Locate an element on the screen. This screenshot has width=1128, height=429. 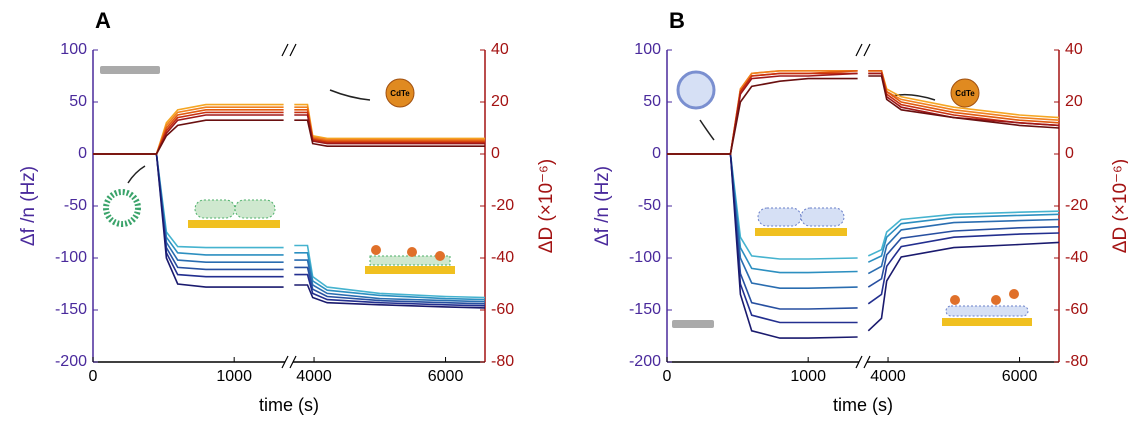
bilayer is located at coordinates (987, 311).